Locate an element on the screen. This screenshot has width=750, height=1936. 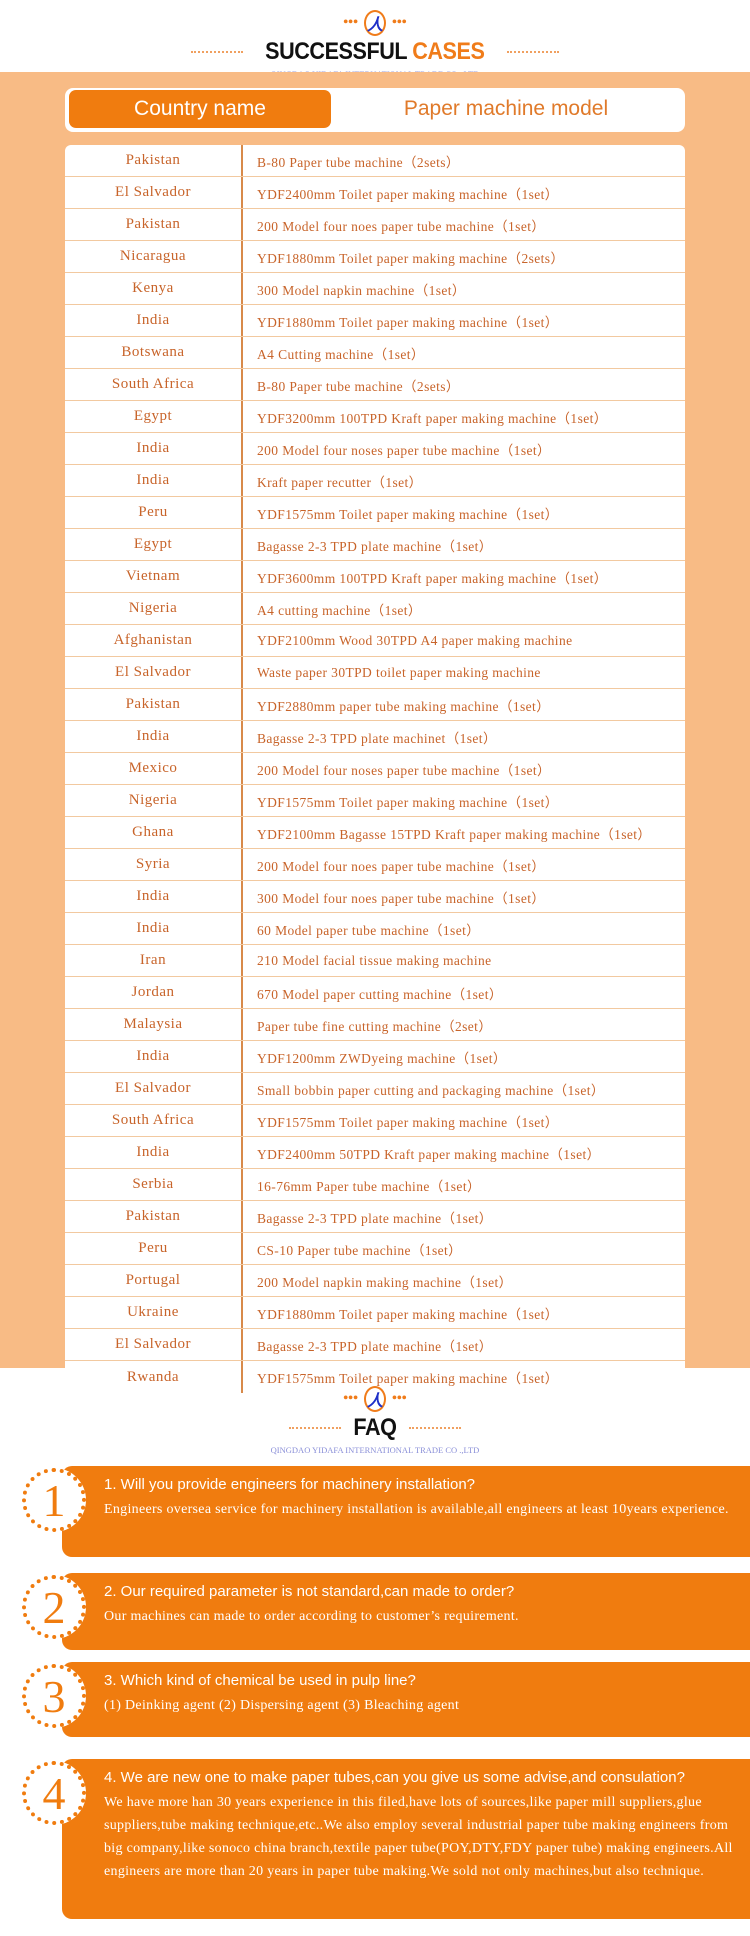
country-cell: Afghanistan is located at coordinates (154, 640).